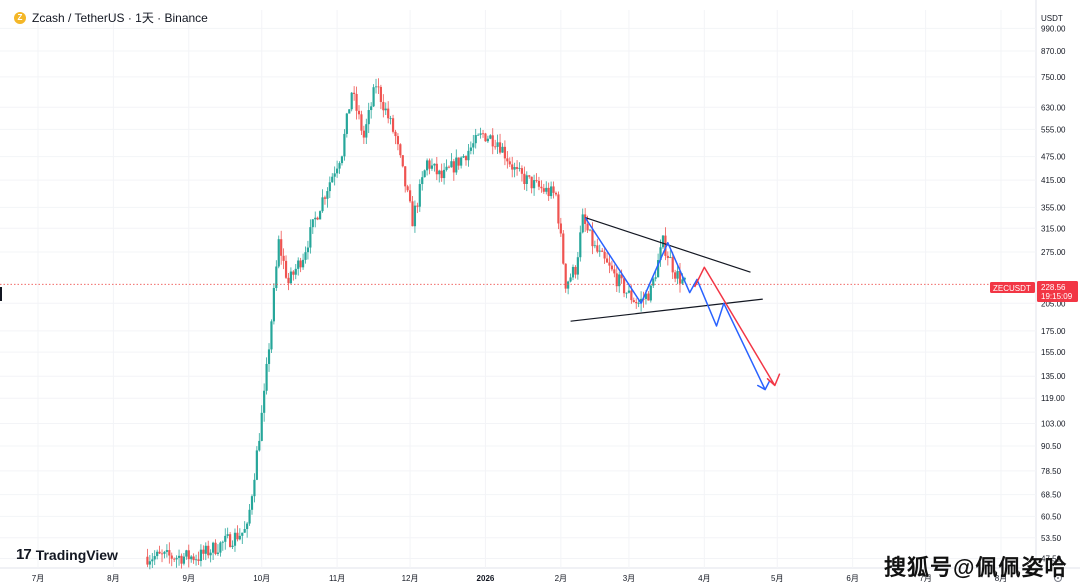 This screenshot has height=588, width=1080. Describe the element at coordinates (1001, 578) in the screenshot. I see `x-tick-label: 8月` at that location.